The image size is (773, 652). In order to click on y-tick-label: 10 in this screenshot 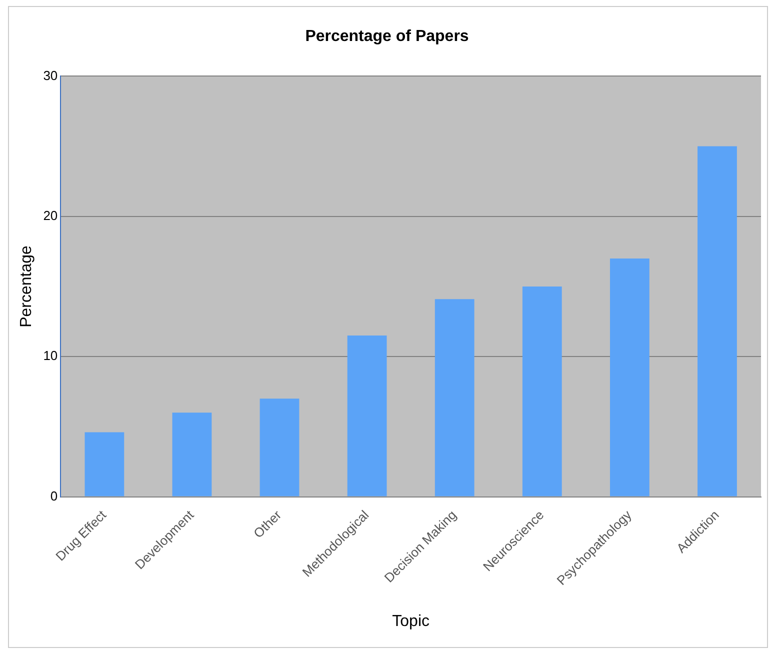, I will do `click(50, 356)`.